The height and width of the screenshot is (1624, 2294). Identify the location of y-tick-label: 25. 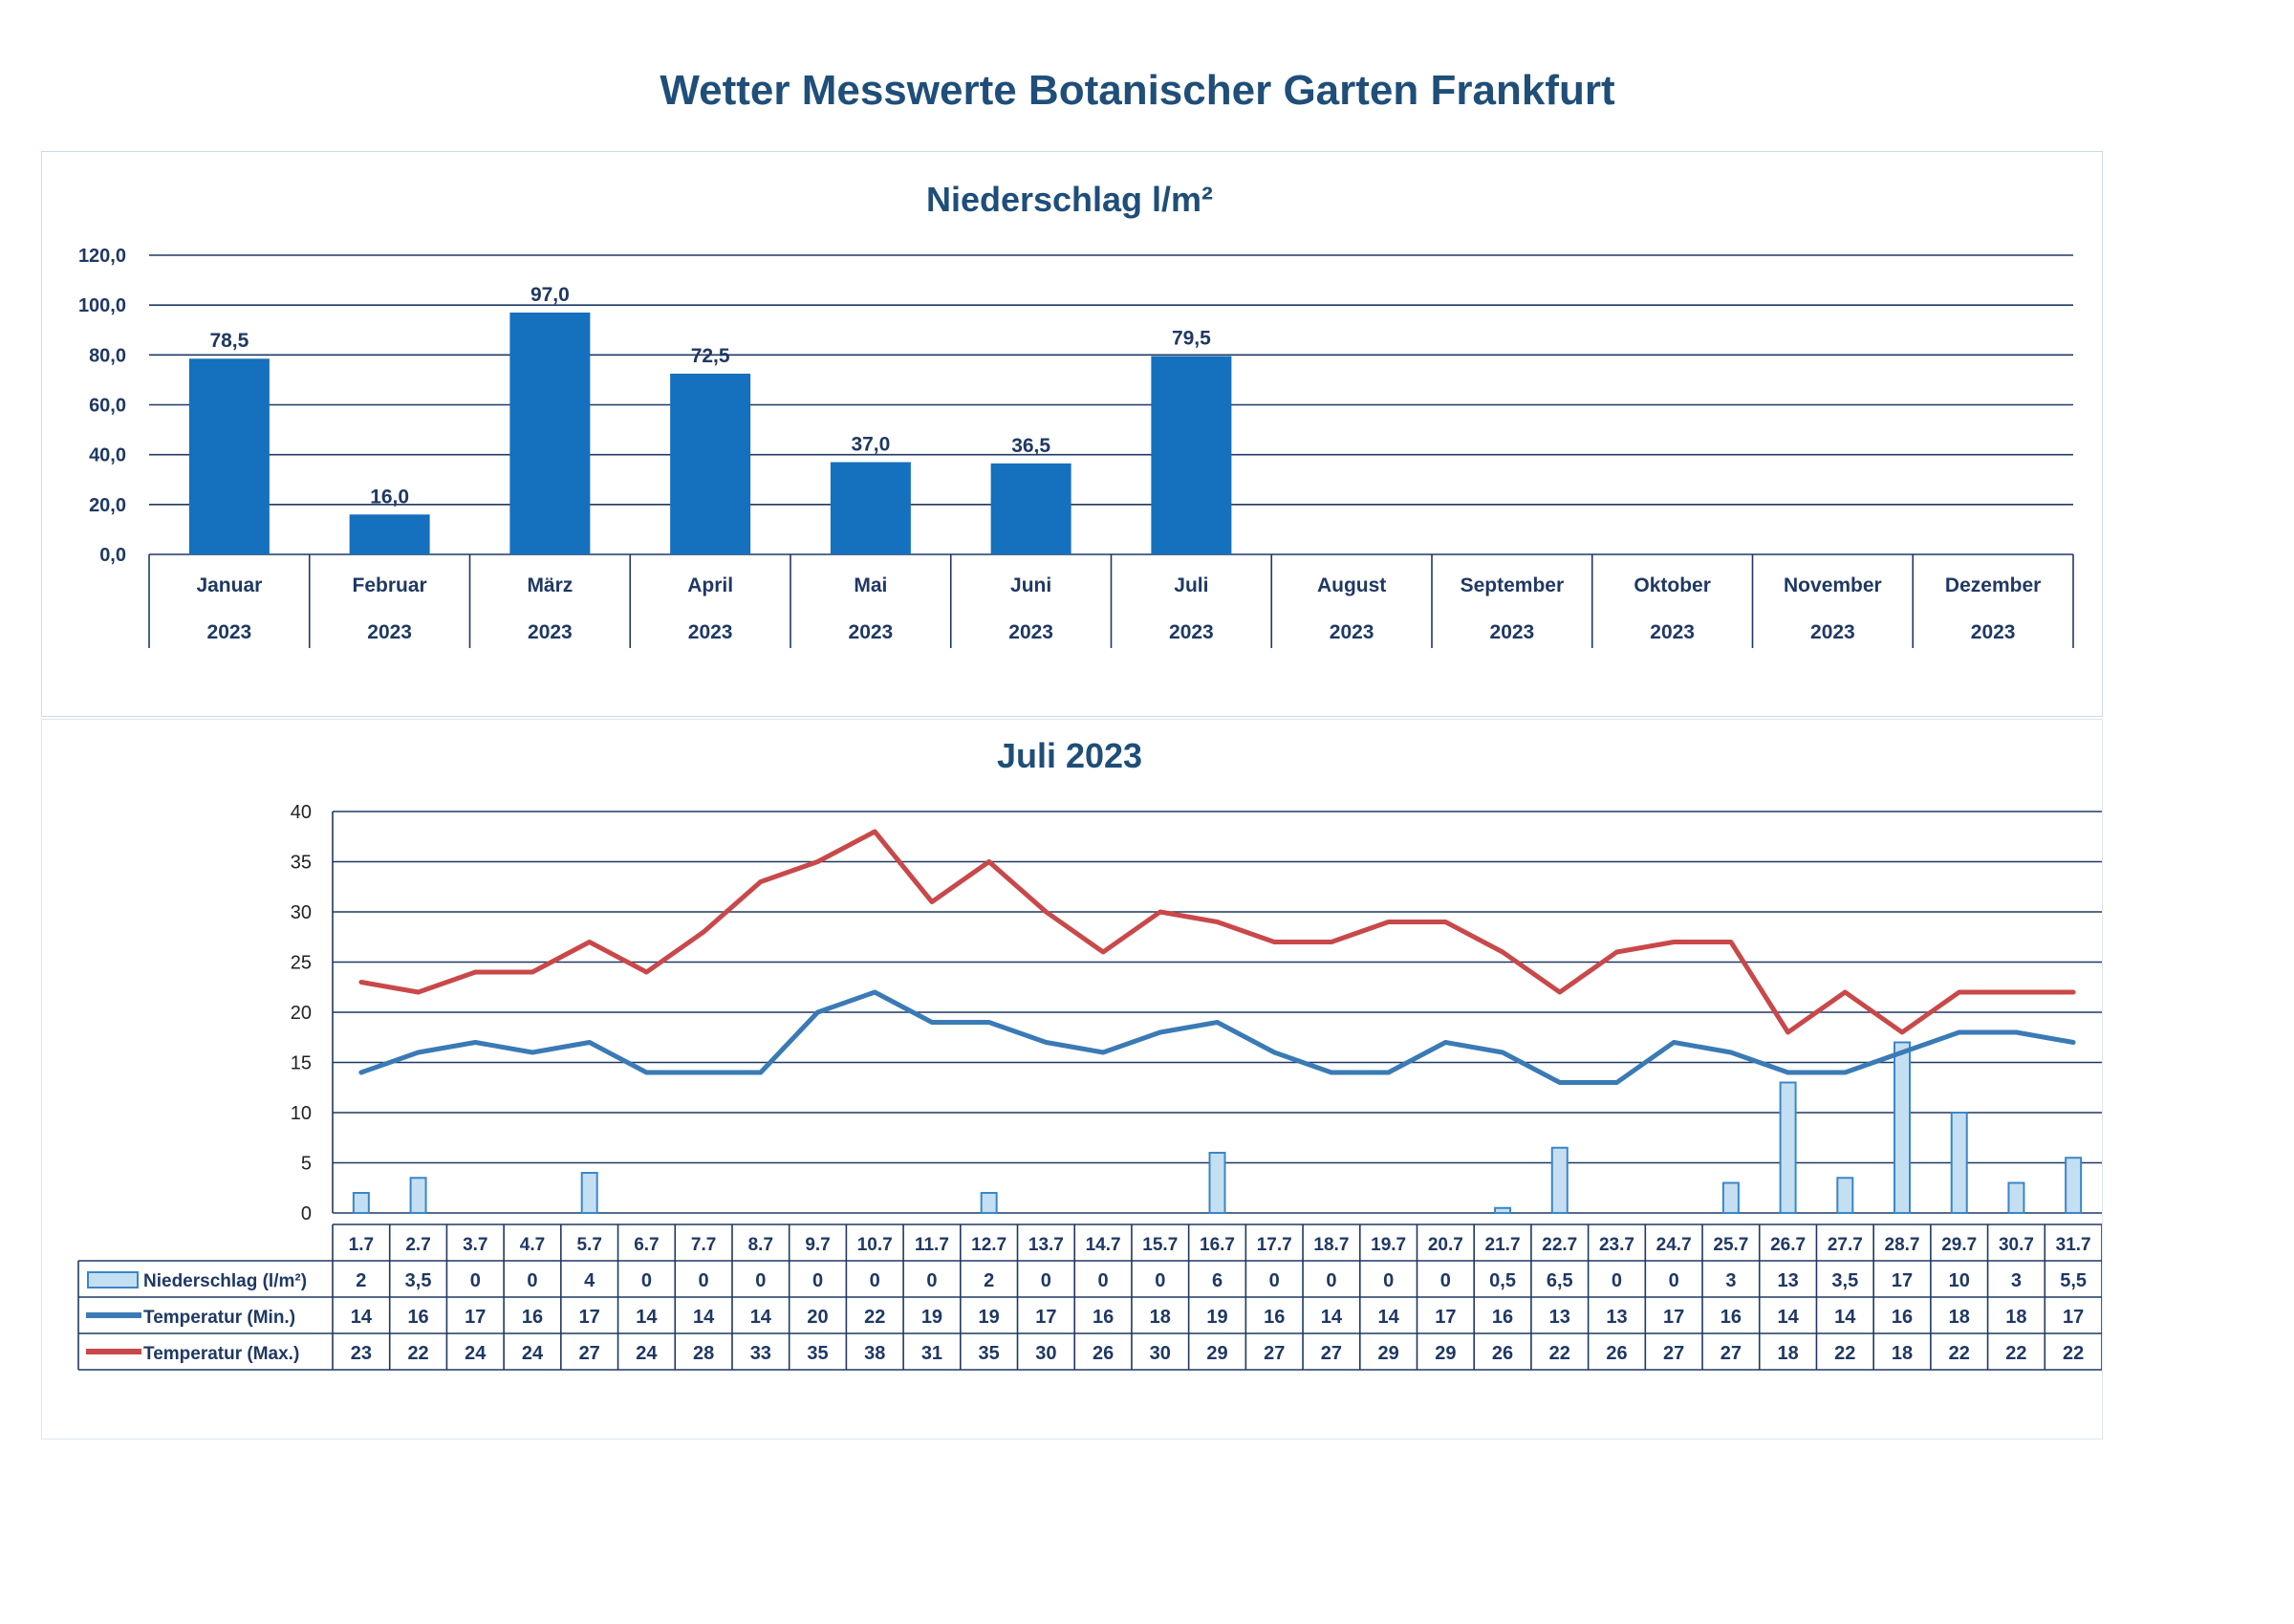
(301, 964).